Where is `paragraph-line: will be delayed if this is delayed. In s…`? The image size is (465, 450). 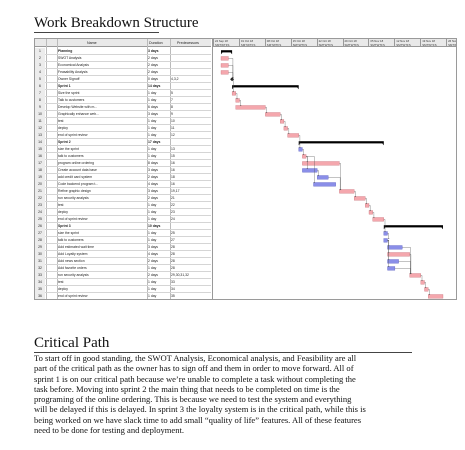
paragraph-line: will be delayed if this is delayed. In s… is located at coordinates (200, 409).